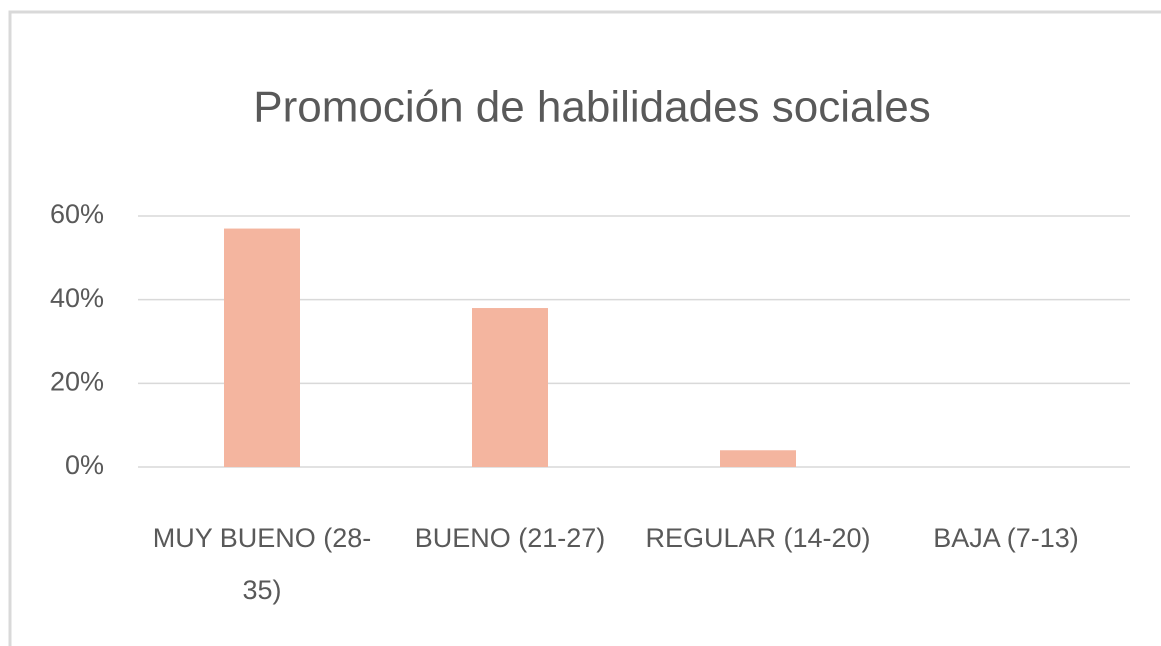  I want to click on chart-title: Promoción de habilidades sociales, so click(592, 107).